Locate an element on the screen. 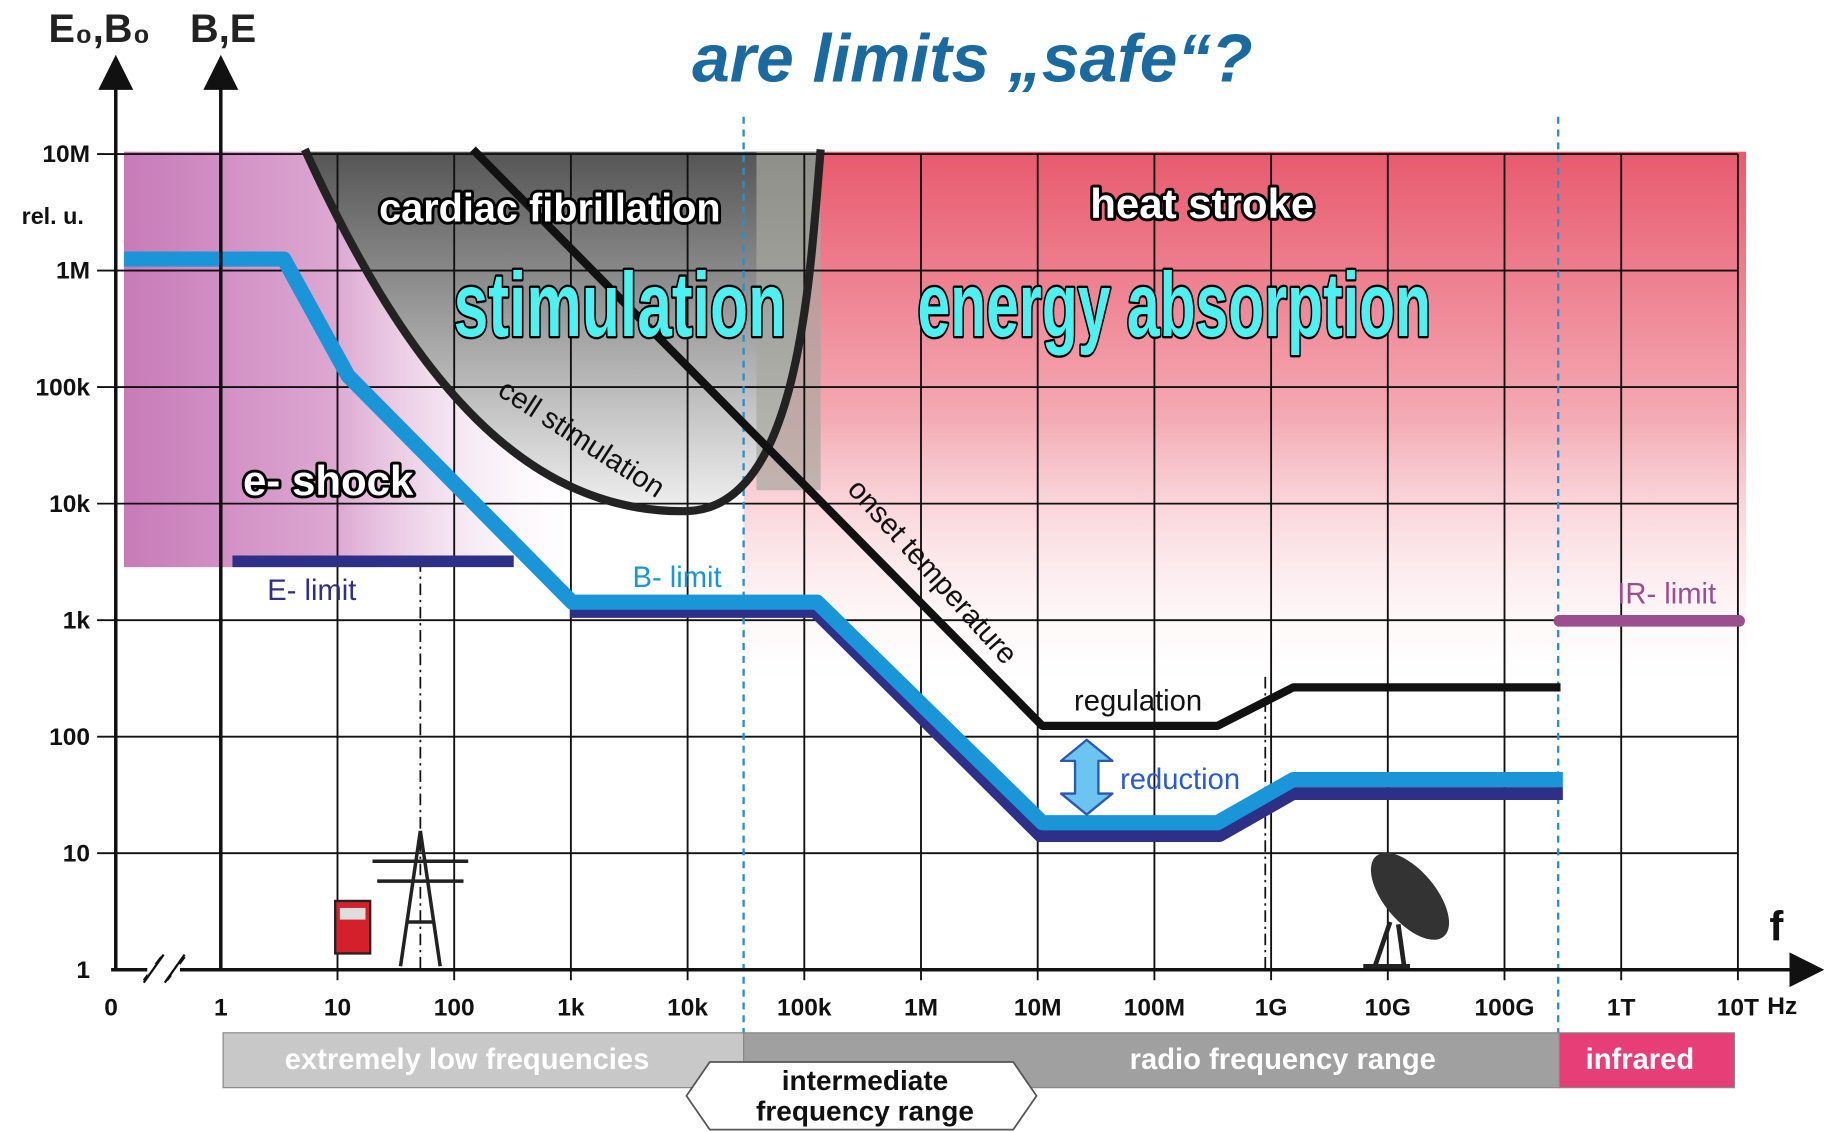  x-tick-label: 1k is located at coordinates (571, 1007).